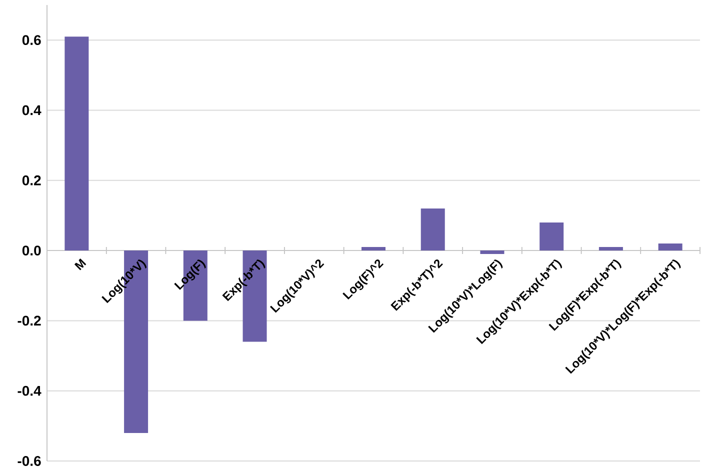  I want to click on y-tick-label: 0.0, so click(31, 251).